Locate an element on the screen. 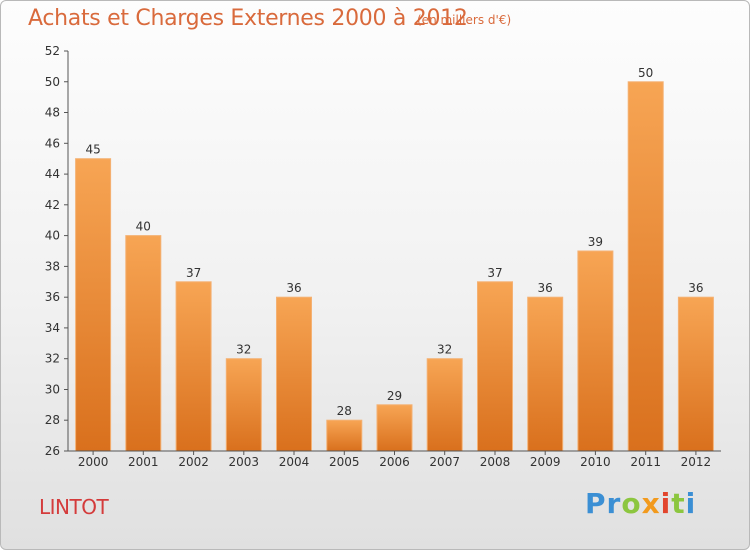 This screenshot has width=750, height=550. y-tick-label-46: 46 is located at coordinates (52, 143).